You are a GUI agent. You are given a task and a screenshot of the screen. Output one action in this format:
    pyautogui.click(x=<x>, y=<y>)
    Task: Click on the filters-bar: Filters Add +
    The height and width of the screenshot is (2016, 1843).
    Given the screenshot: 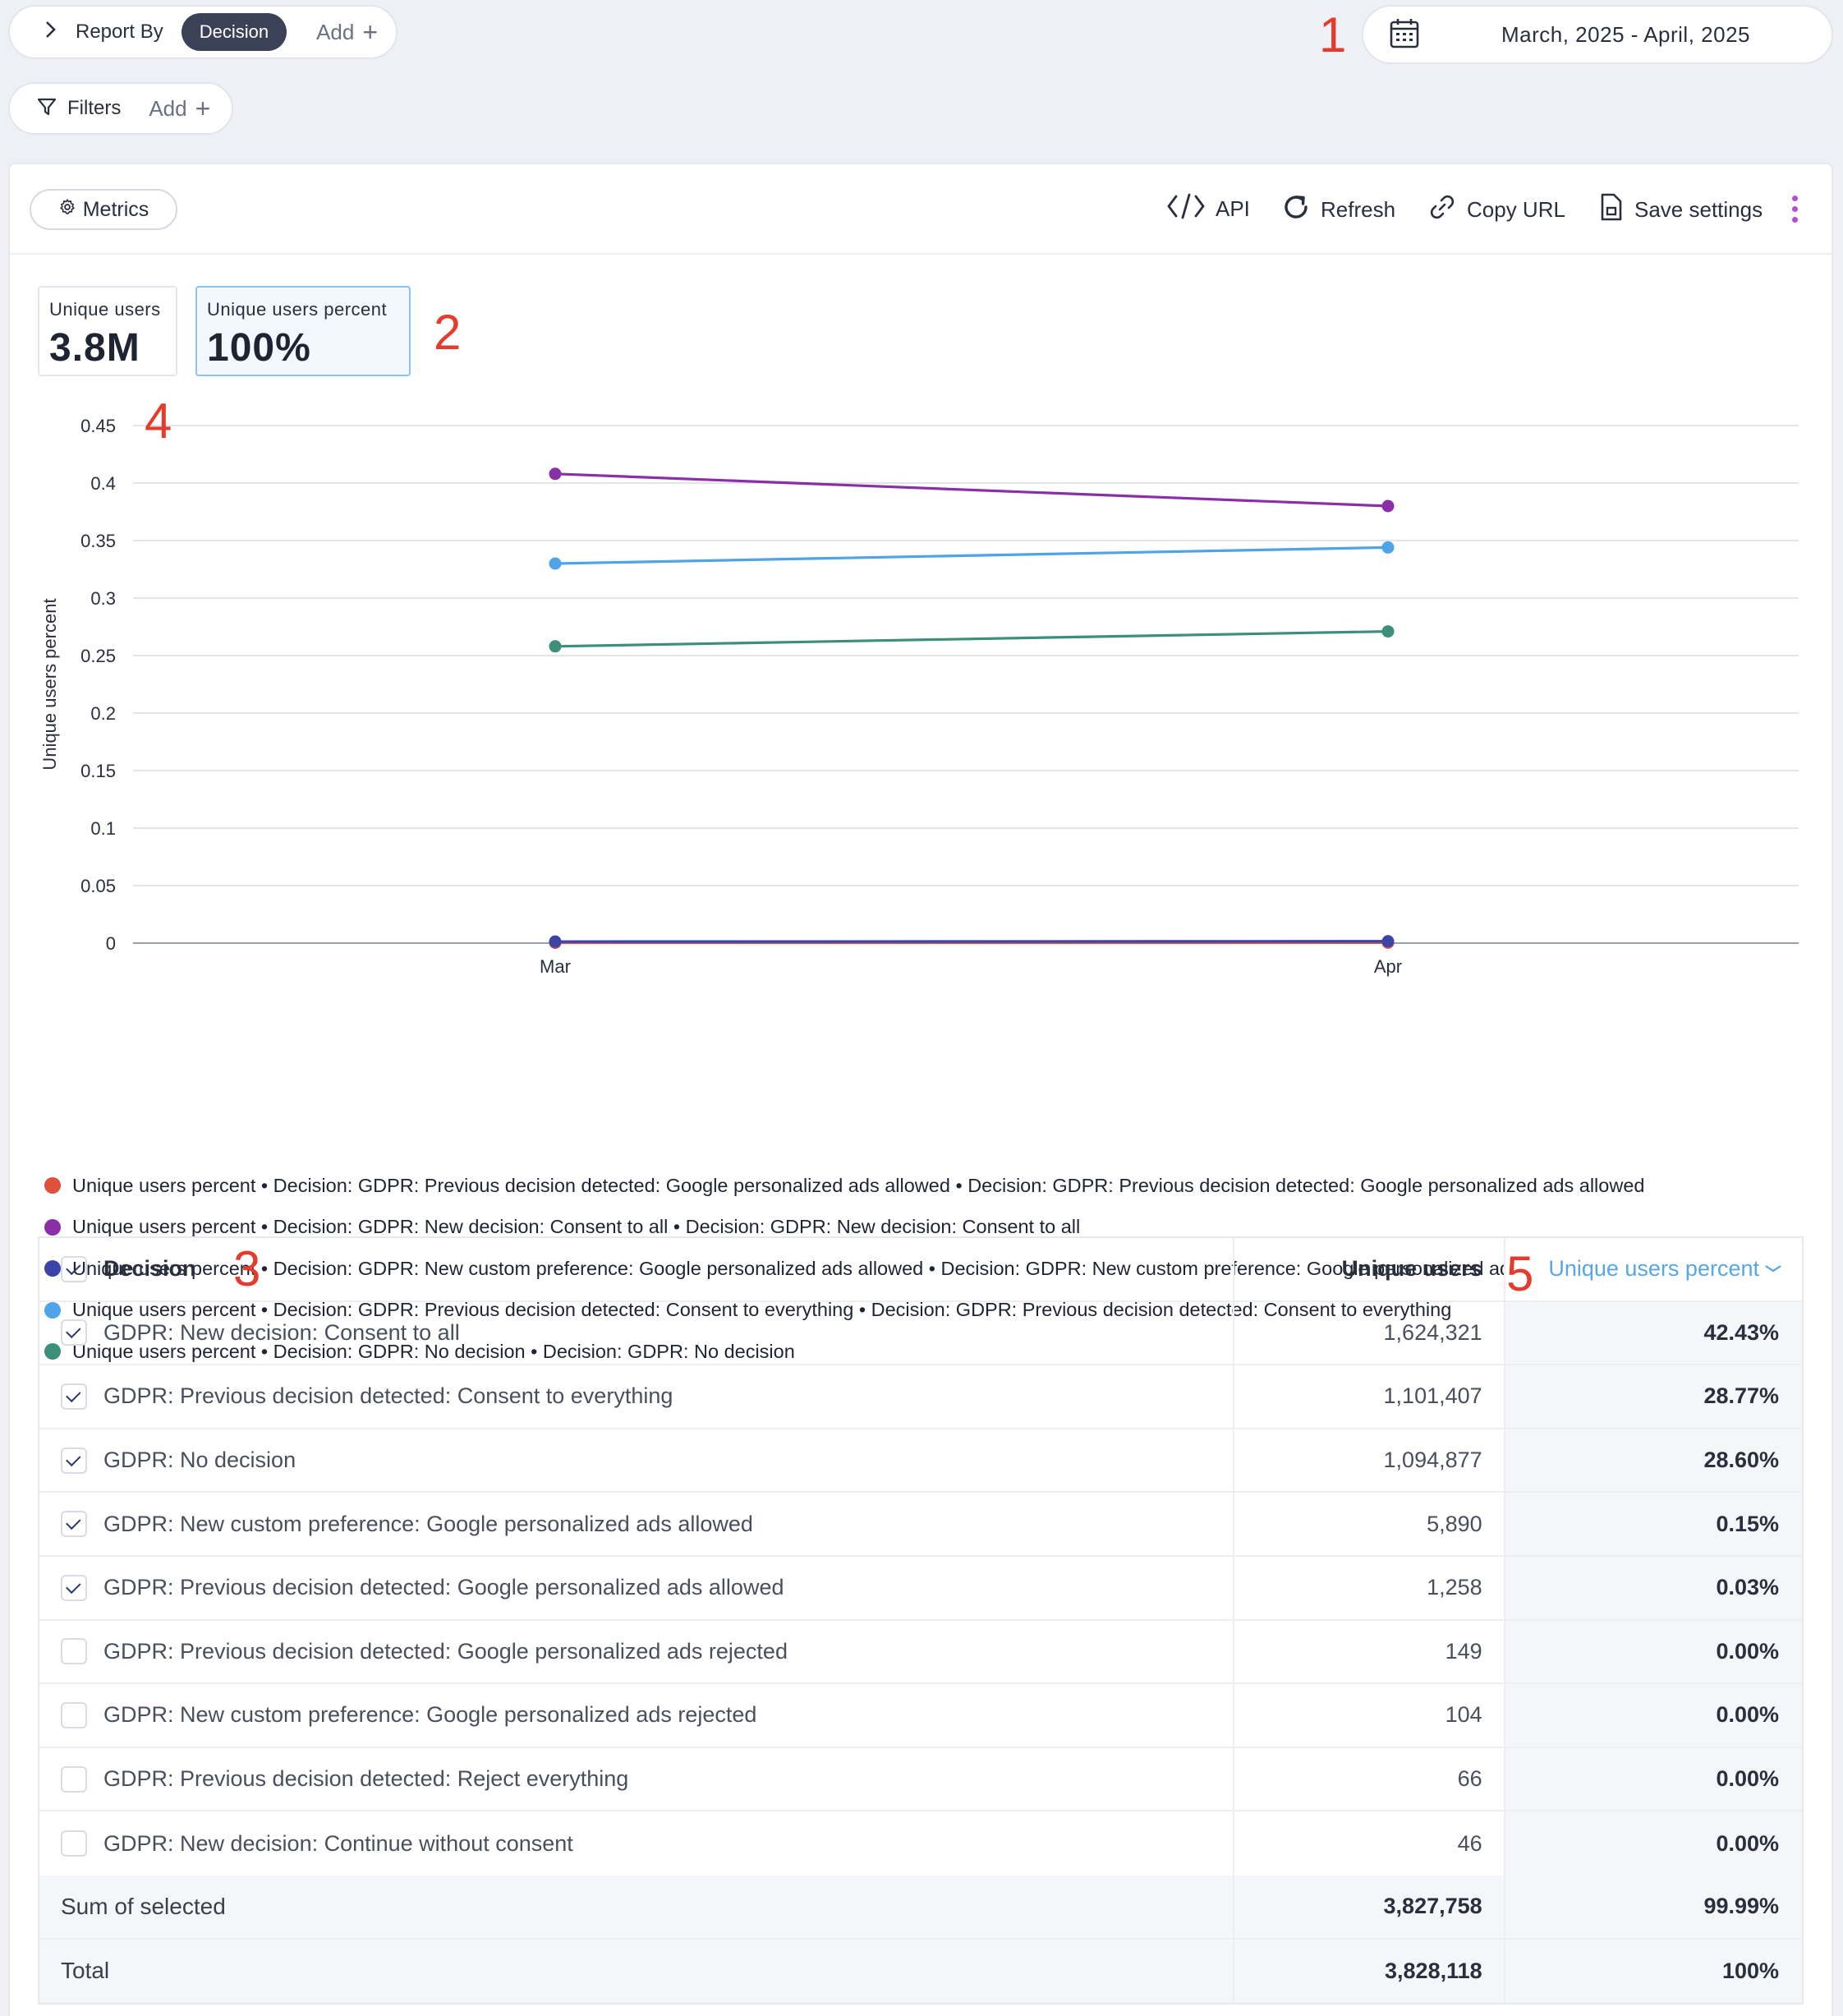 What is the action you would take?
    pyautogui.click(x=120, y=108)
    